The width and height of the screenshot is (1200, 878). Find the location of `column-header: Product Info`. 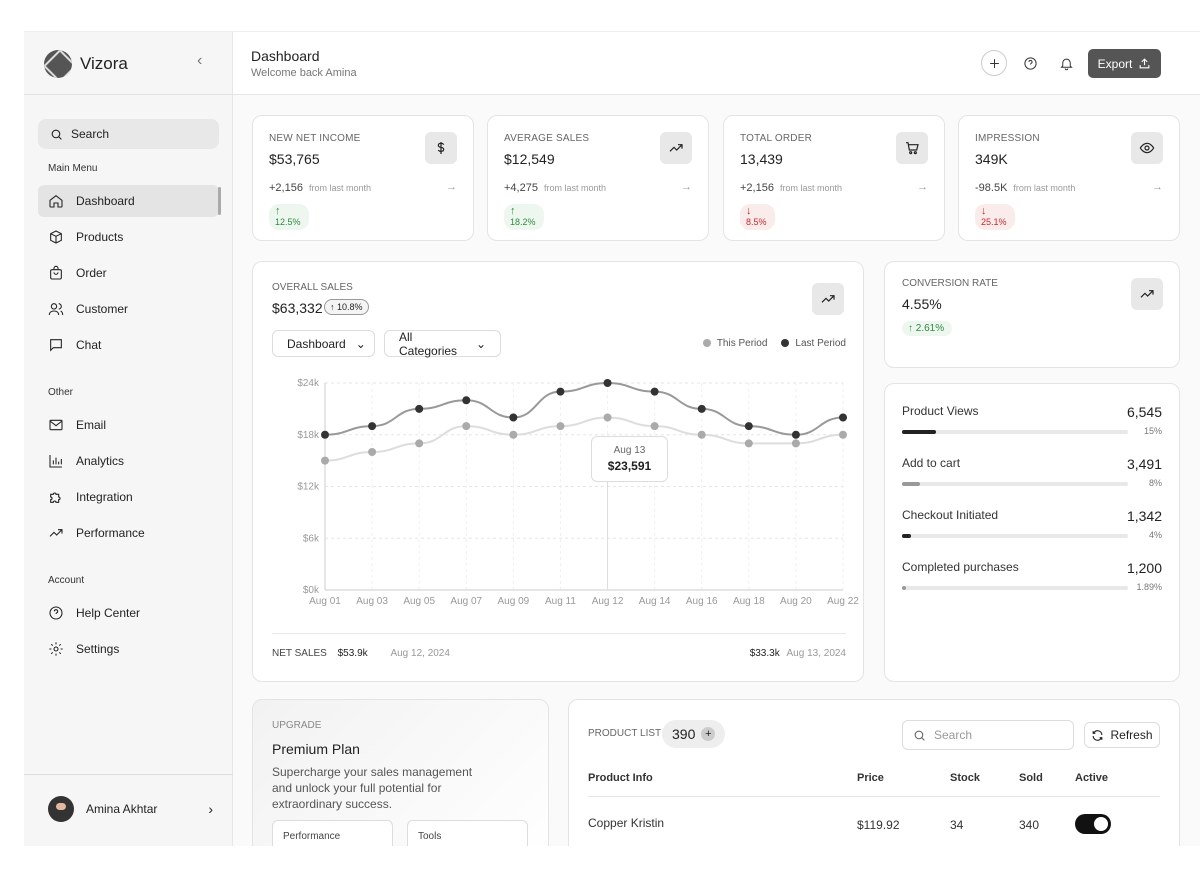

column-header: Product Info is located at coordinates (620, 778).